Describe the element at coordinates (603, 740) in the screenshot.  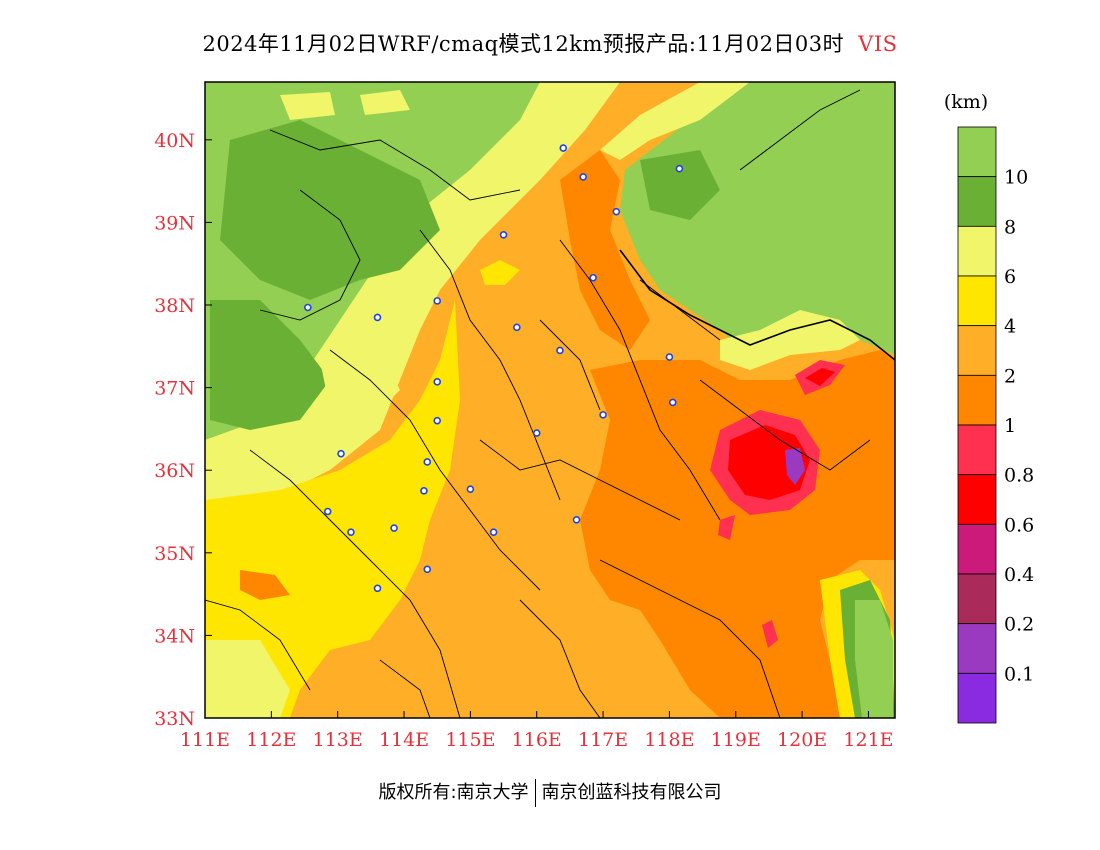
I see `x-tick-label: 117E` at that location.